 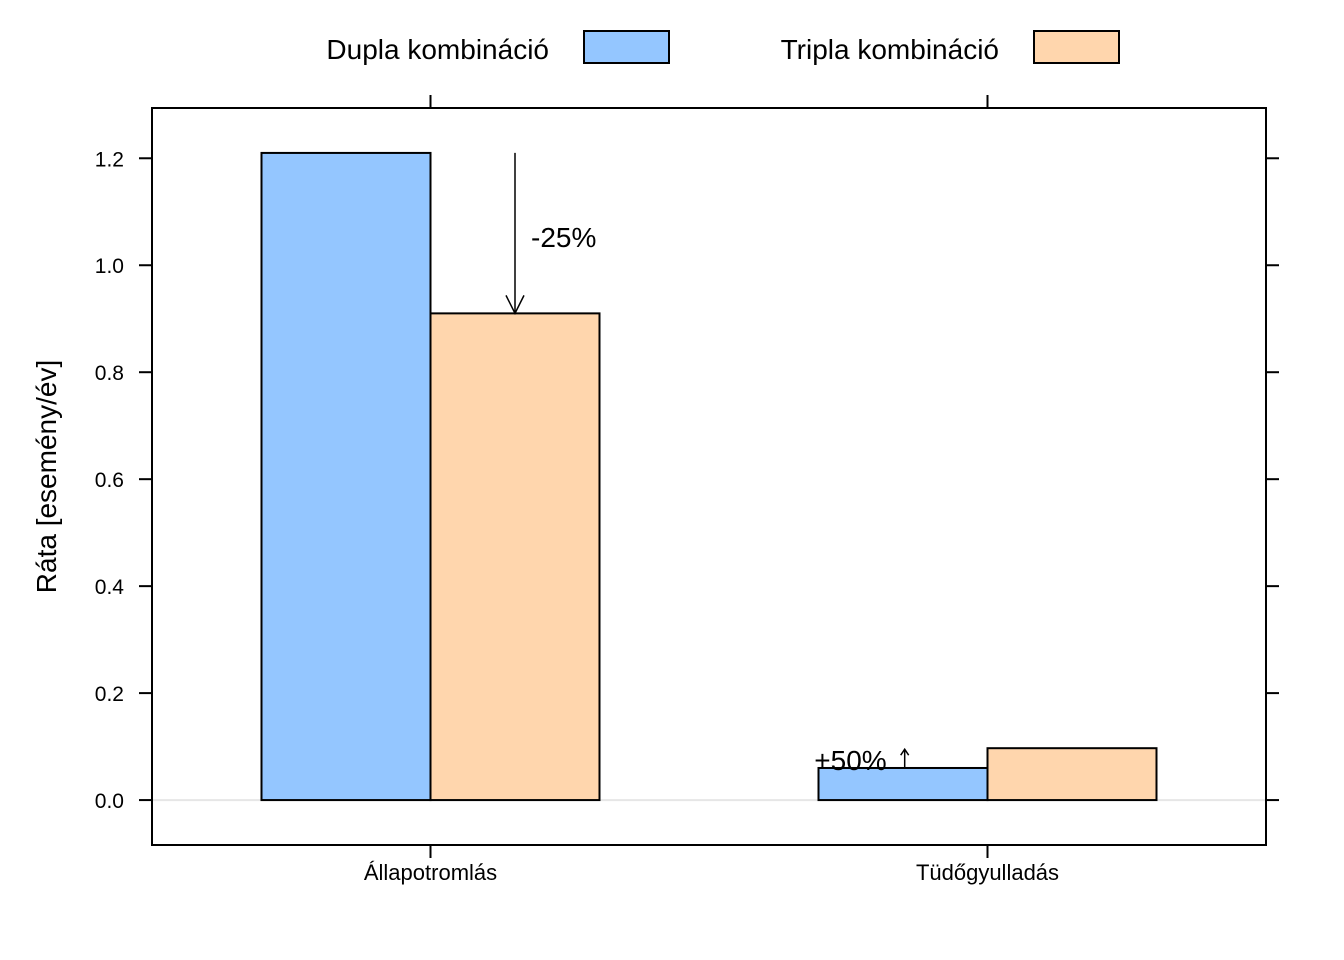 What do you see at coordinates (46, 476) in the screenshot?
I see `y-axis-title: Ráta [esemény/év]` at bounding box center [46, 476].